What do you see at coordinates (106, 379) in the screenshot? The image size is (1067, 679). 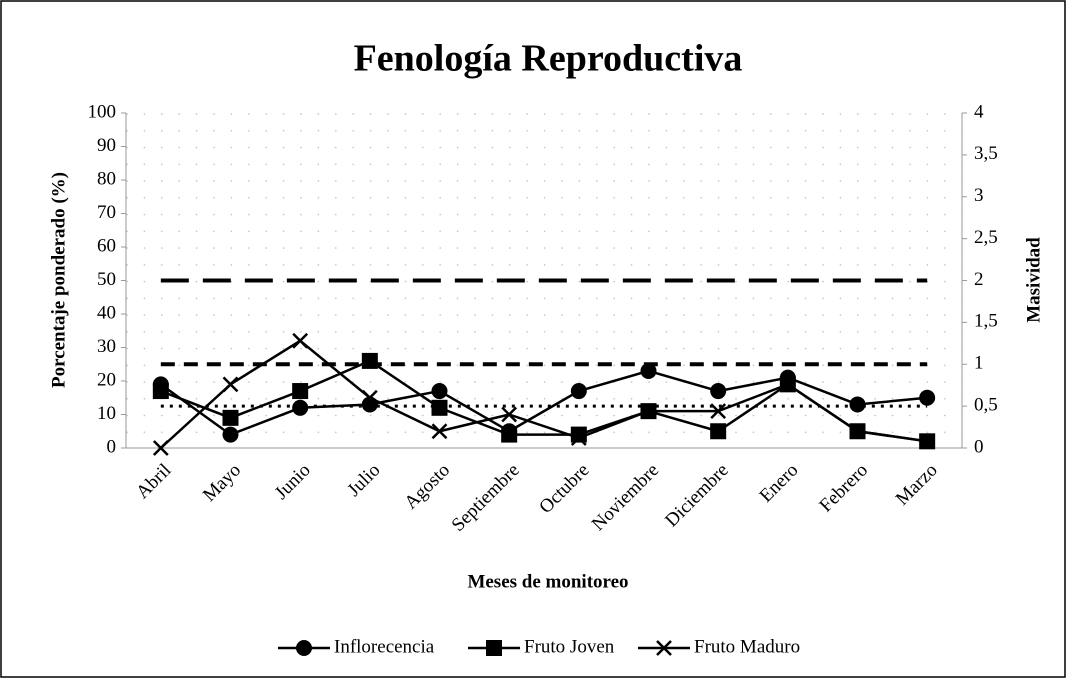 I see `y-tick-label: 20` at bounding box center [106, 379].